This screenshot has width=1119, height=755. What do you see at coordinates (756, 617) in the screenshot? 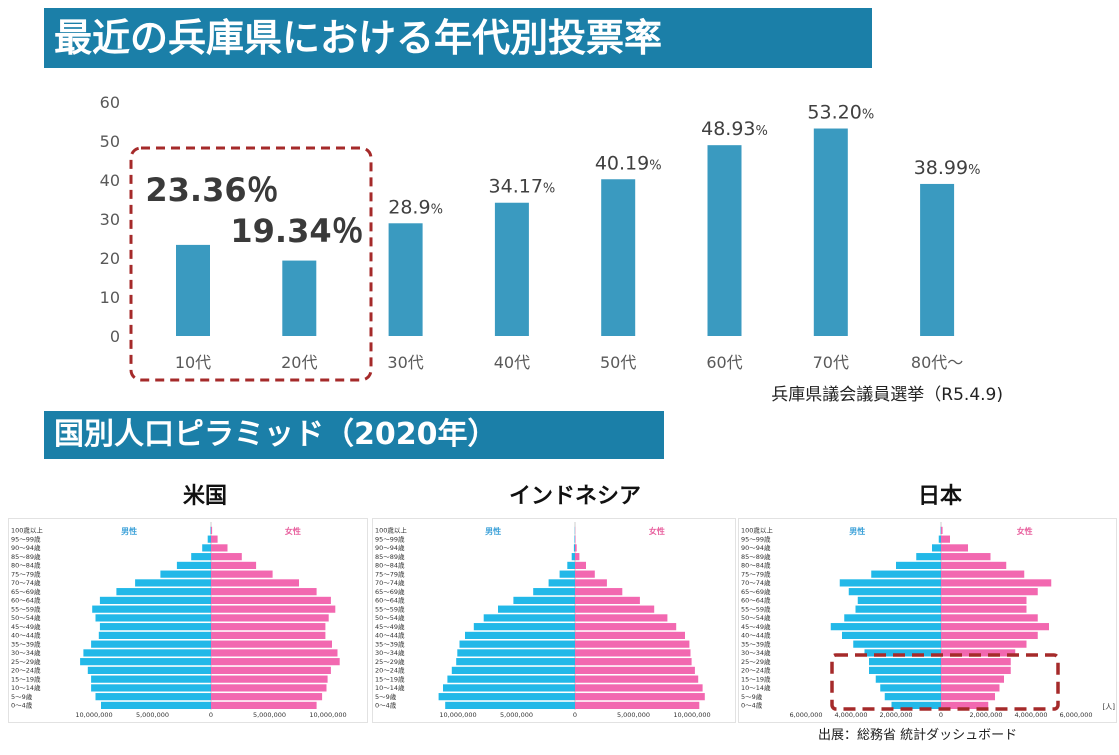
I see `age-label: 50～54歳` at bounding box center [756, 617].